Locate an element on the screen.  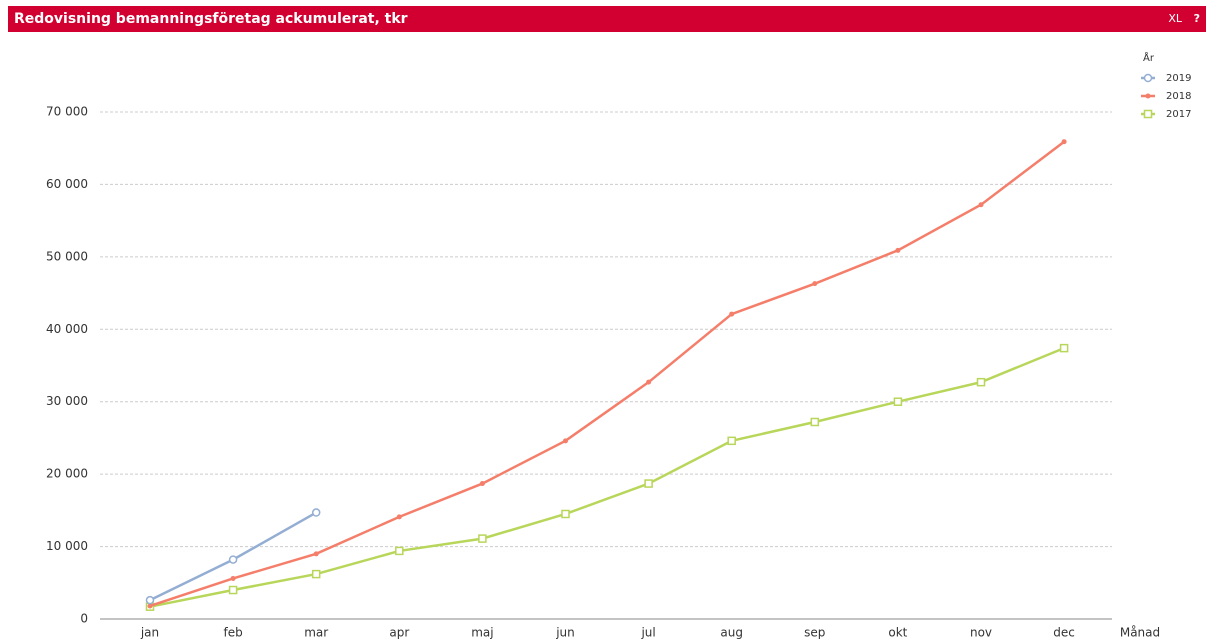
x-tick-label: nov is located at coordinates (981, 633).